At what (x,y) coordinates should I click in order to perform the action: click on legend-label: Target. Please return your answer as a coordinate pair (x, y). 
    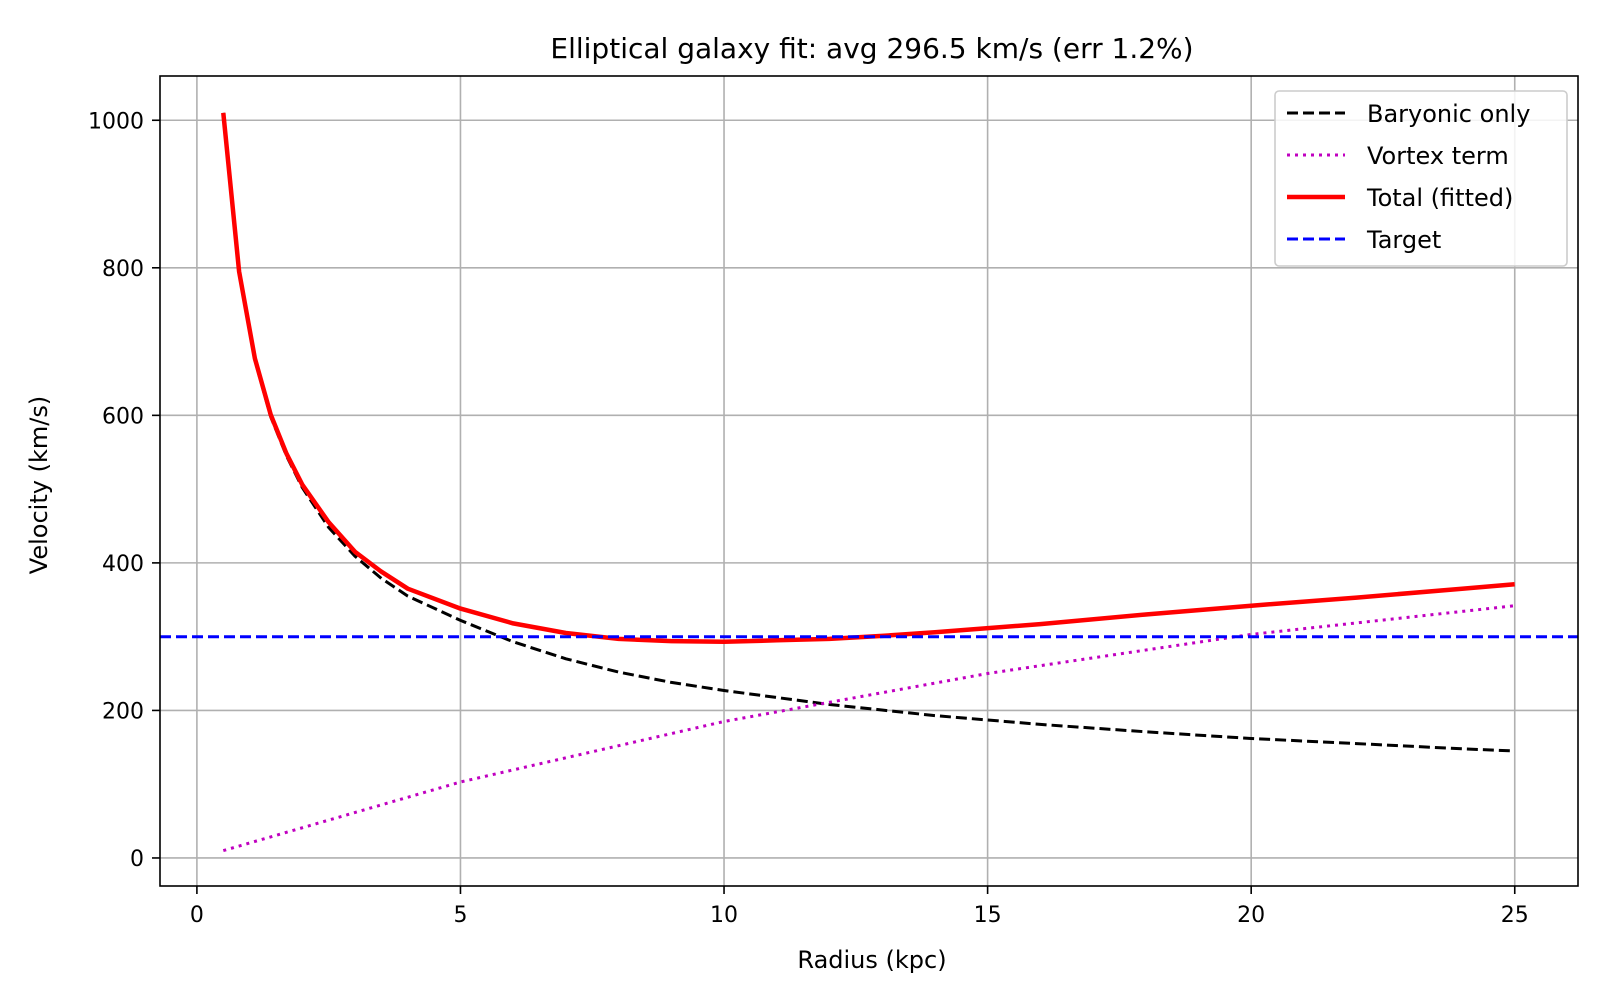
    Looking at the image, I should click on (1403, 240).